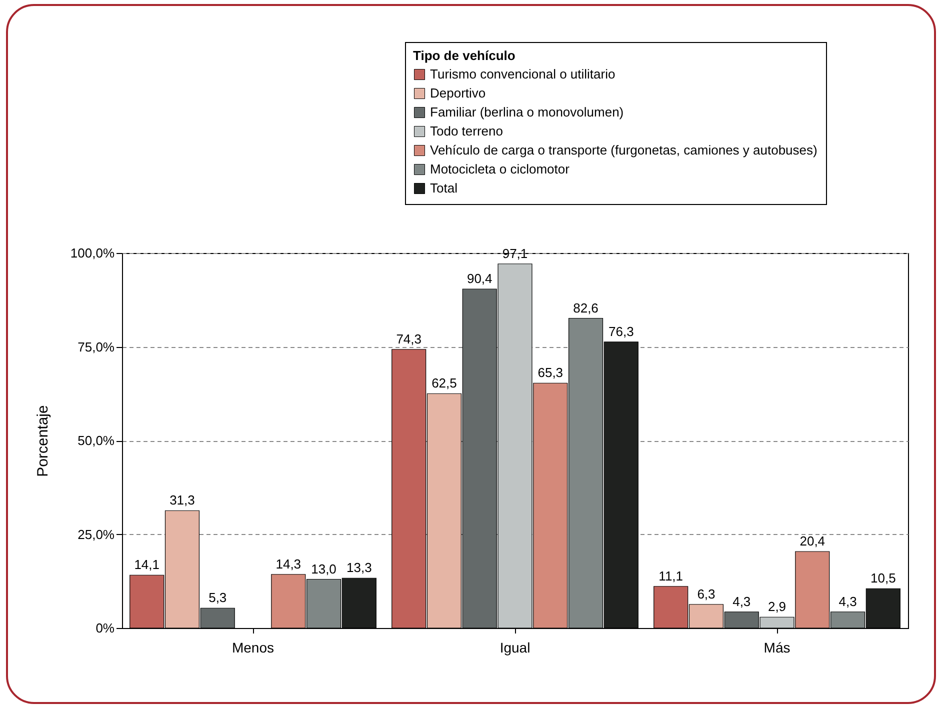 This screenshot has height=709, width=943. I want to click on data-label: 97,1, so click(515, 253).